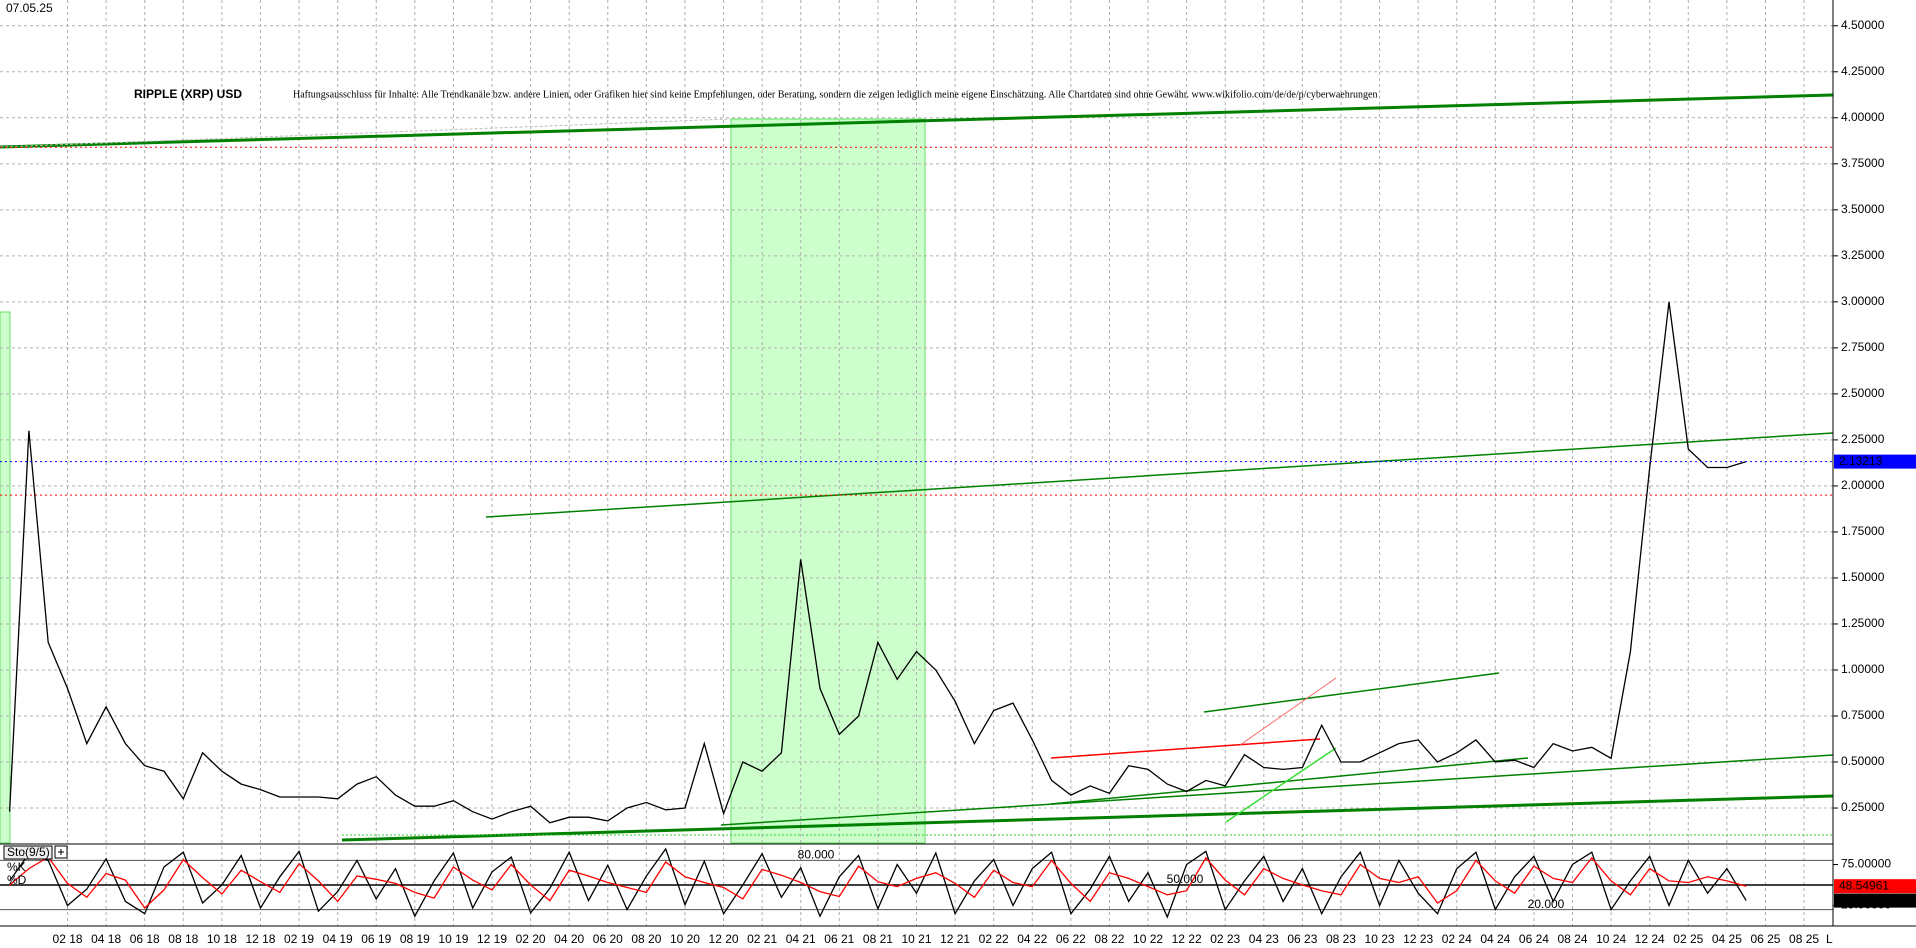 This screenshot has width=1916, height=948. What do you see at coordinates (1148, 939) in the screenshot?
I see `x-tick-label: 10 22` at bounding box center [1148, 939].